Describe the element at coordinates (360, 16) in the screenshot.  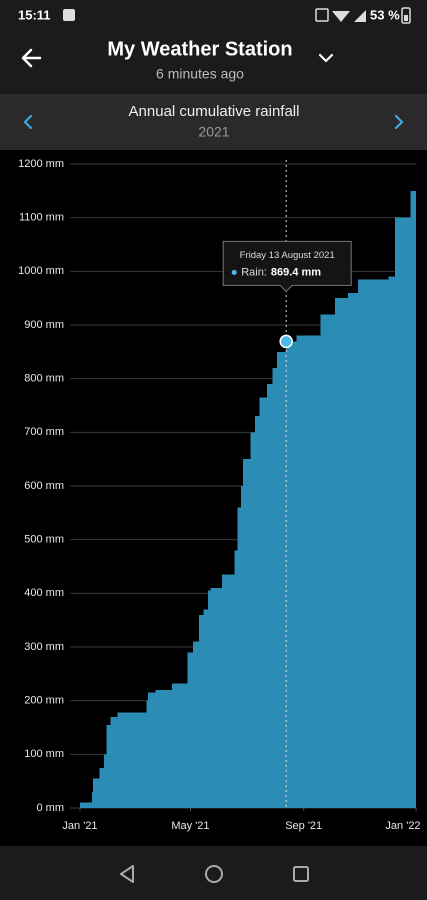
I see `signal-icon` at that location.